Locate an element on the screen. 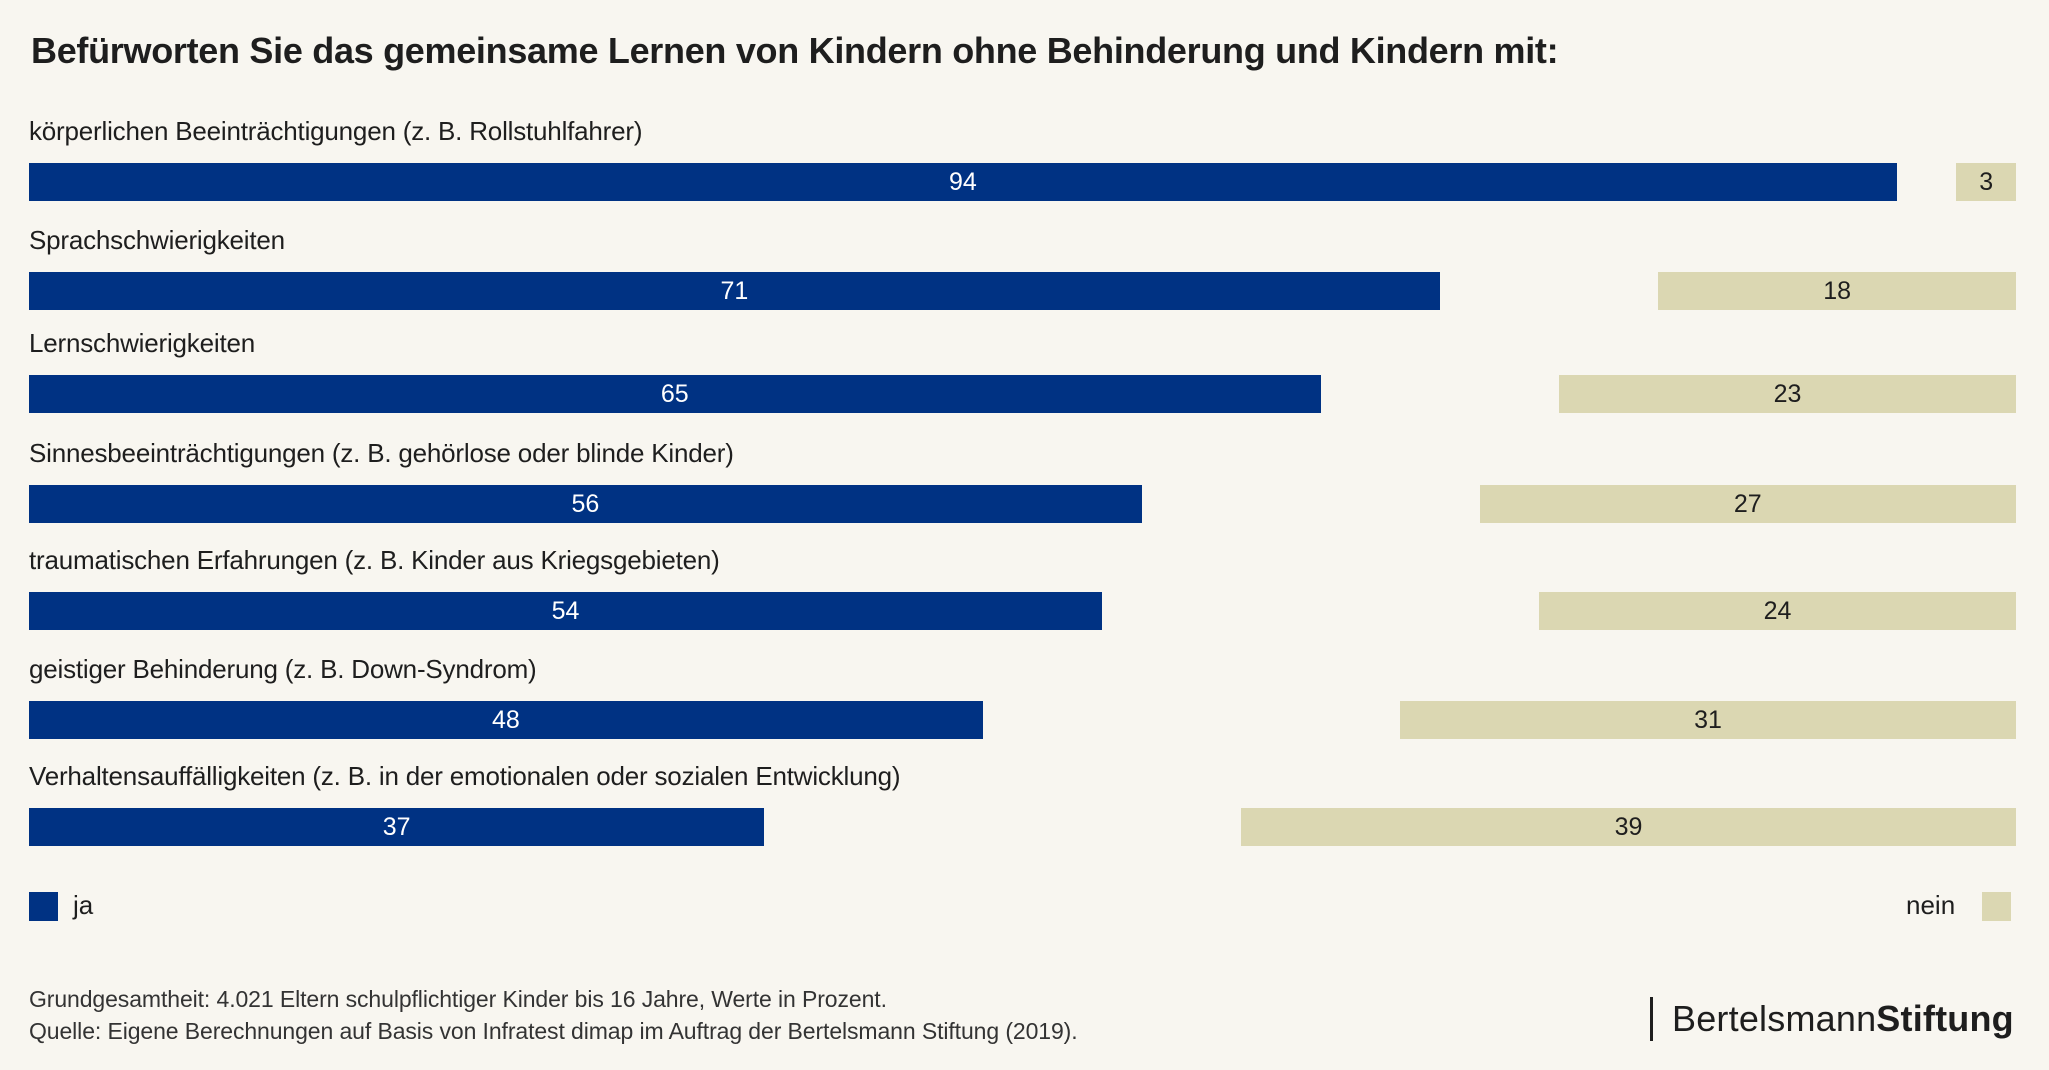  bar-nein: 23 is located at coordinates (1787, 394).